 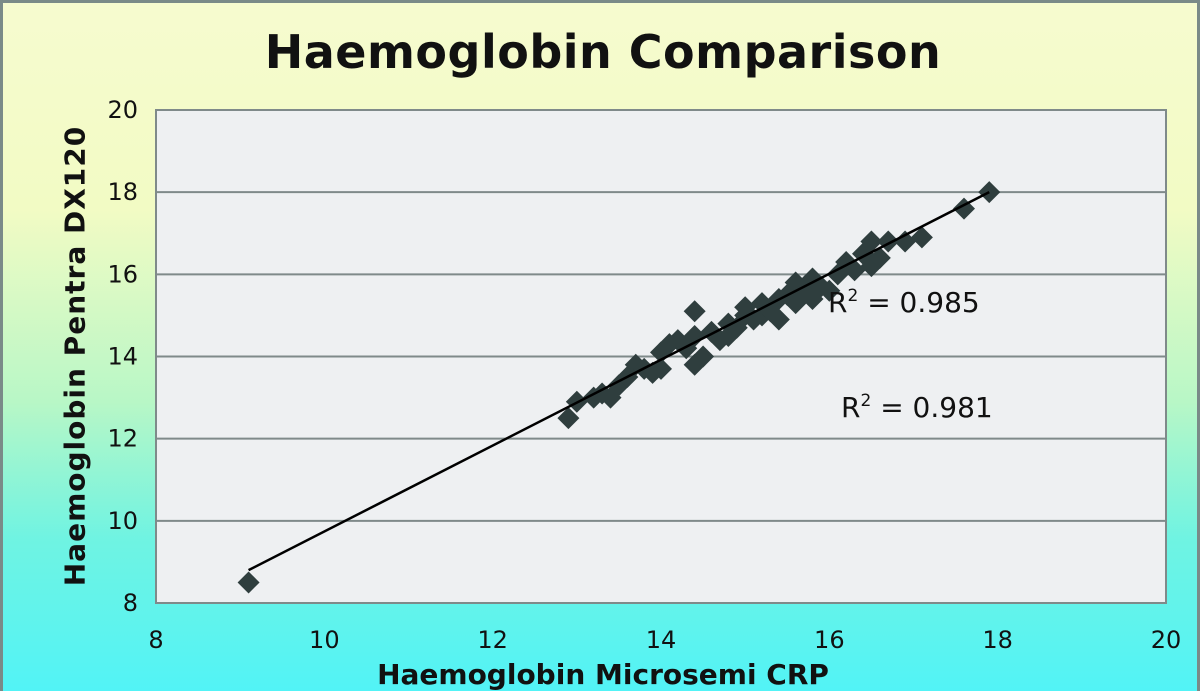 What do you see at coordinates (75, 356) in the screenshot?
I see `y-axis-label: Haemoglobin Pentra DX120` at bounding box center [75, 356].